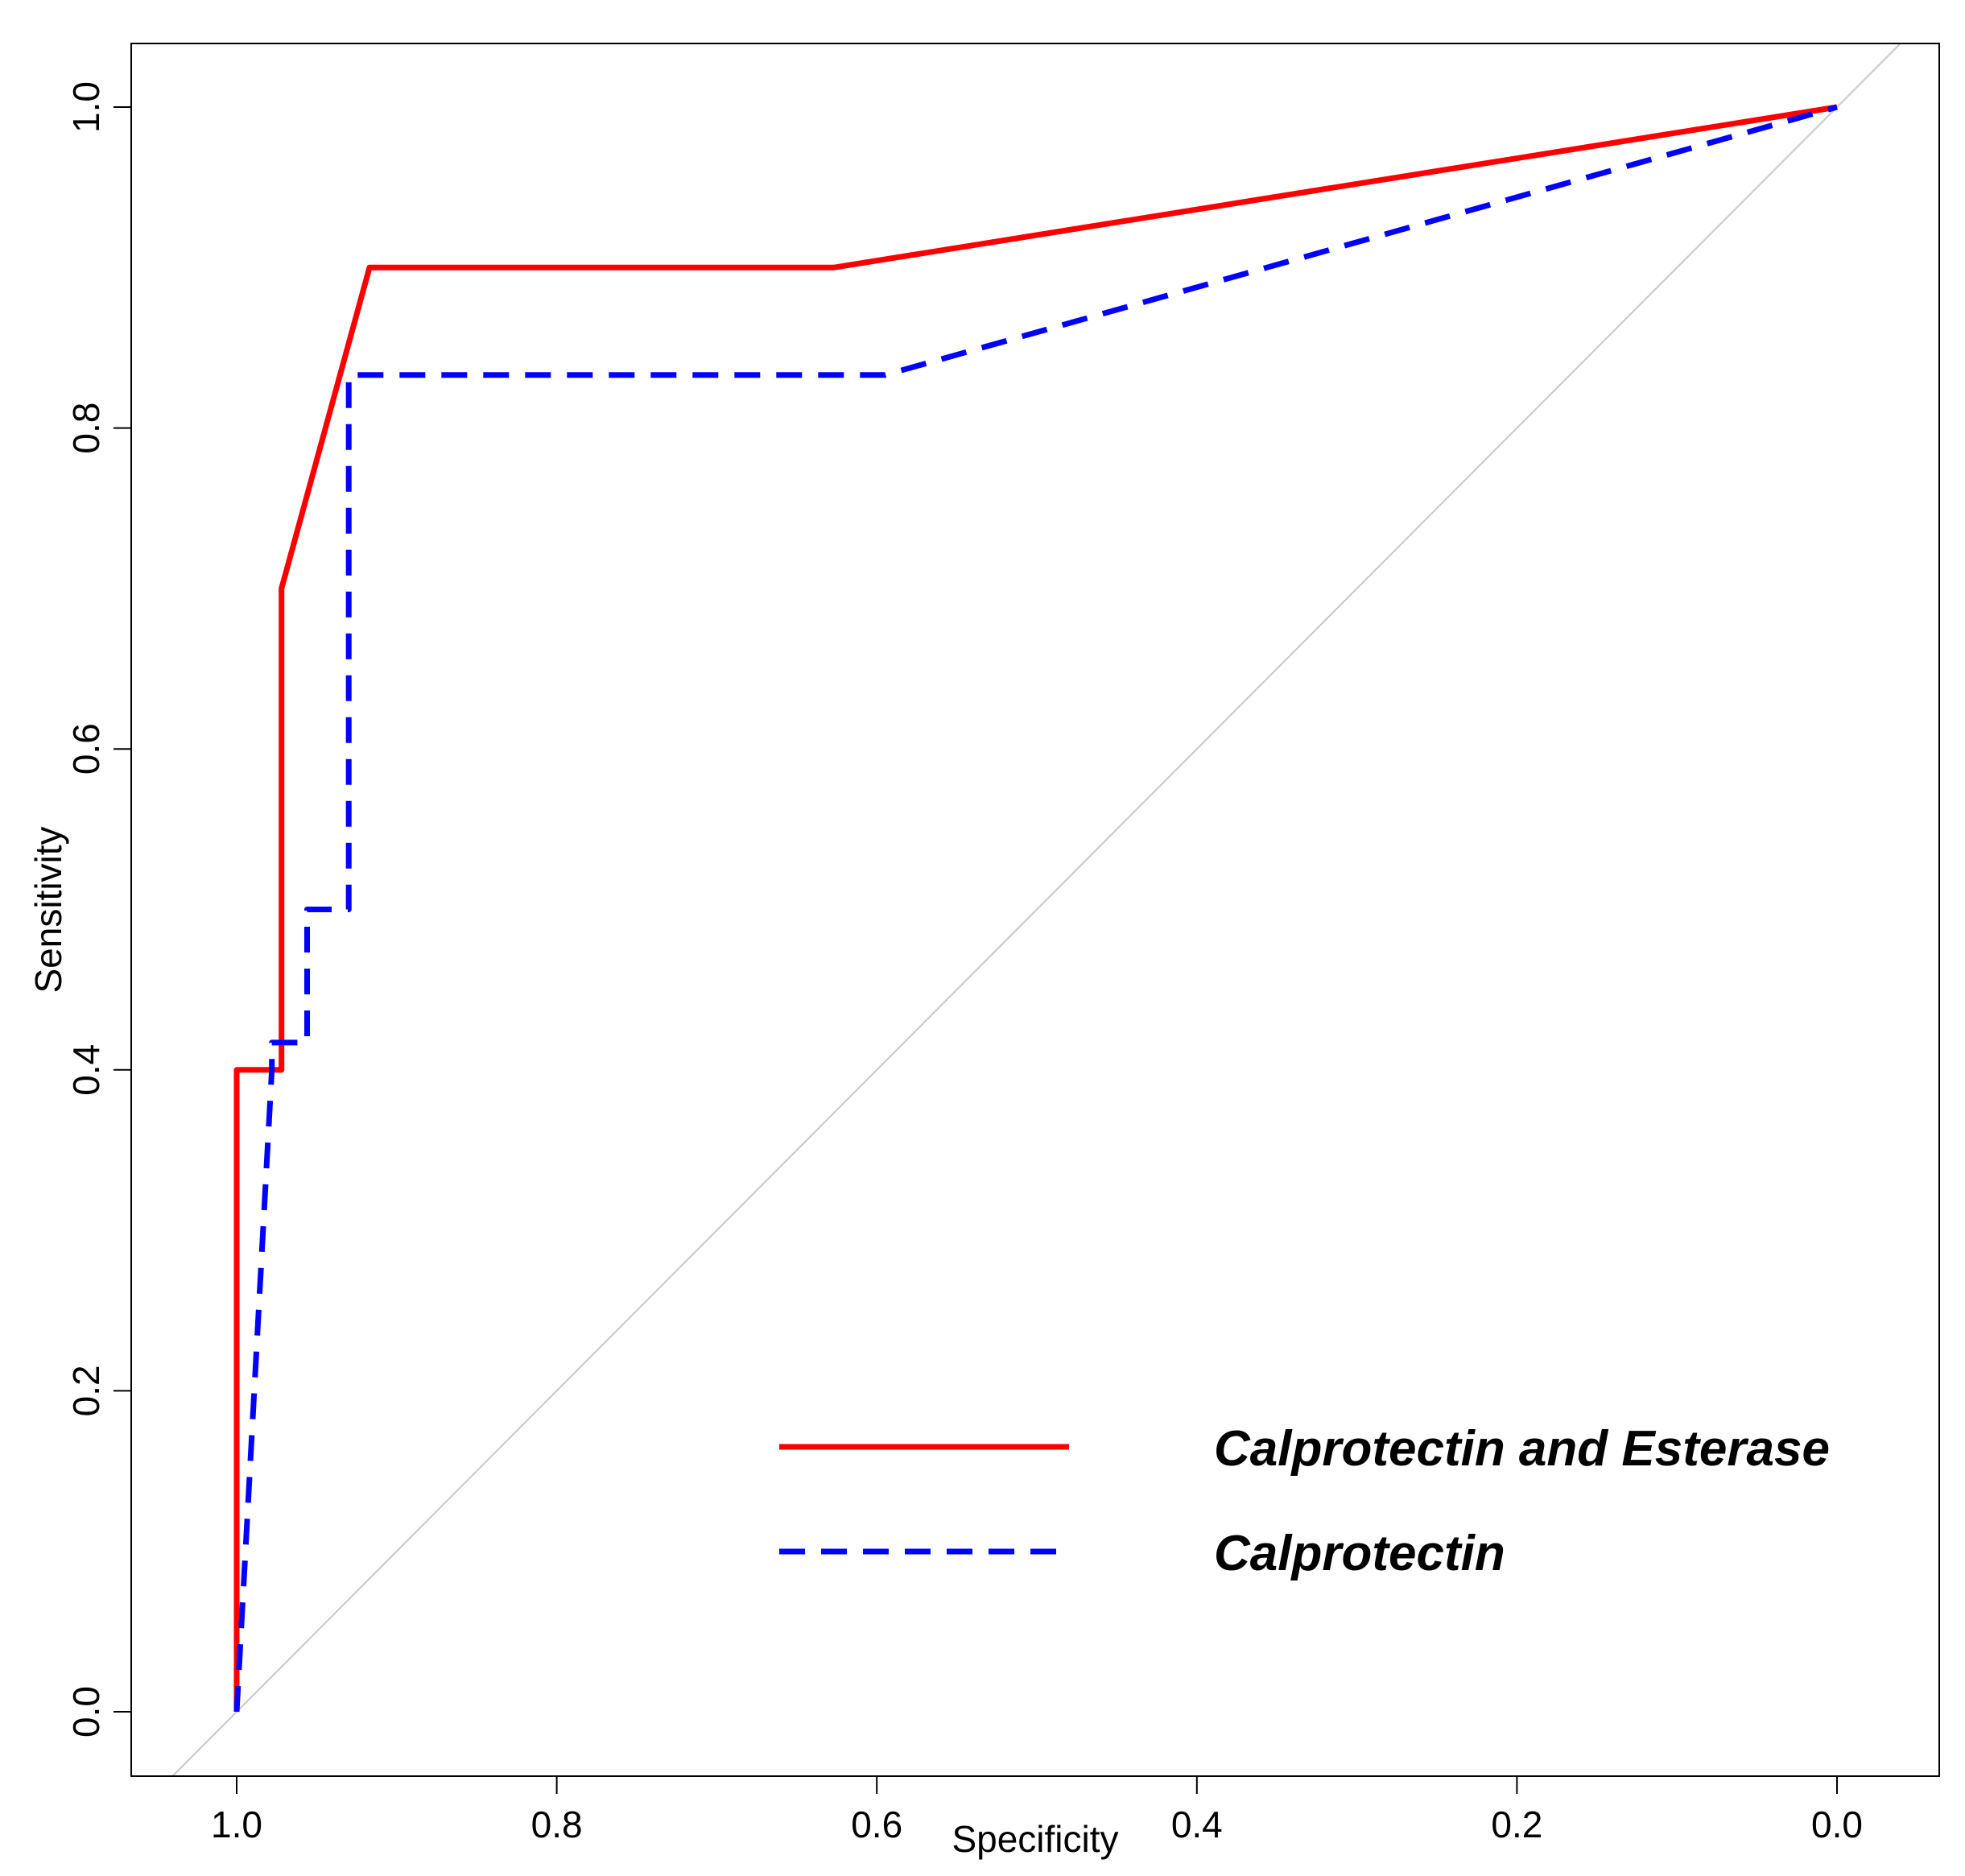 This screenshot has height=1876, width=1965. Describe the element at coordinates (86, 107) in the screenshot. I see `y-tick-label: 1.0` at that location.